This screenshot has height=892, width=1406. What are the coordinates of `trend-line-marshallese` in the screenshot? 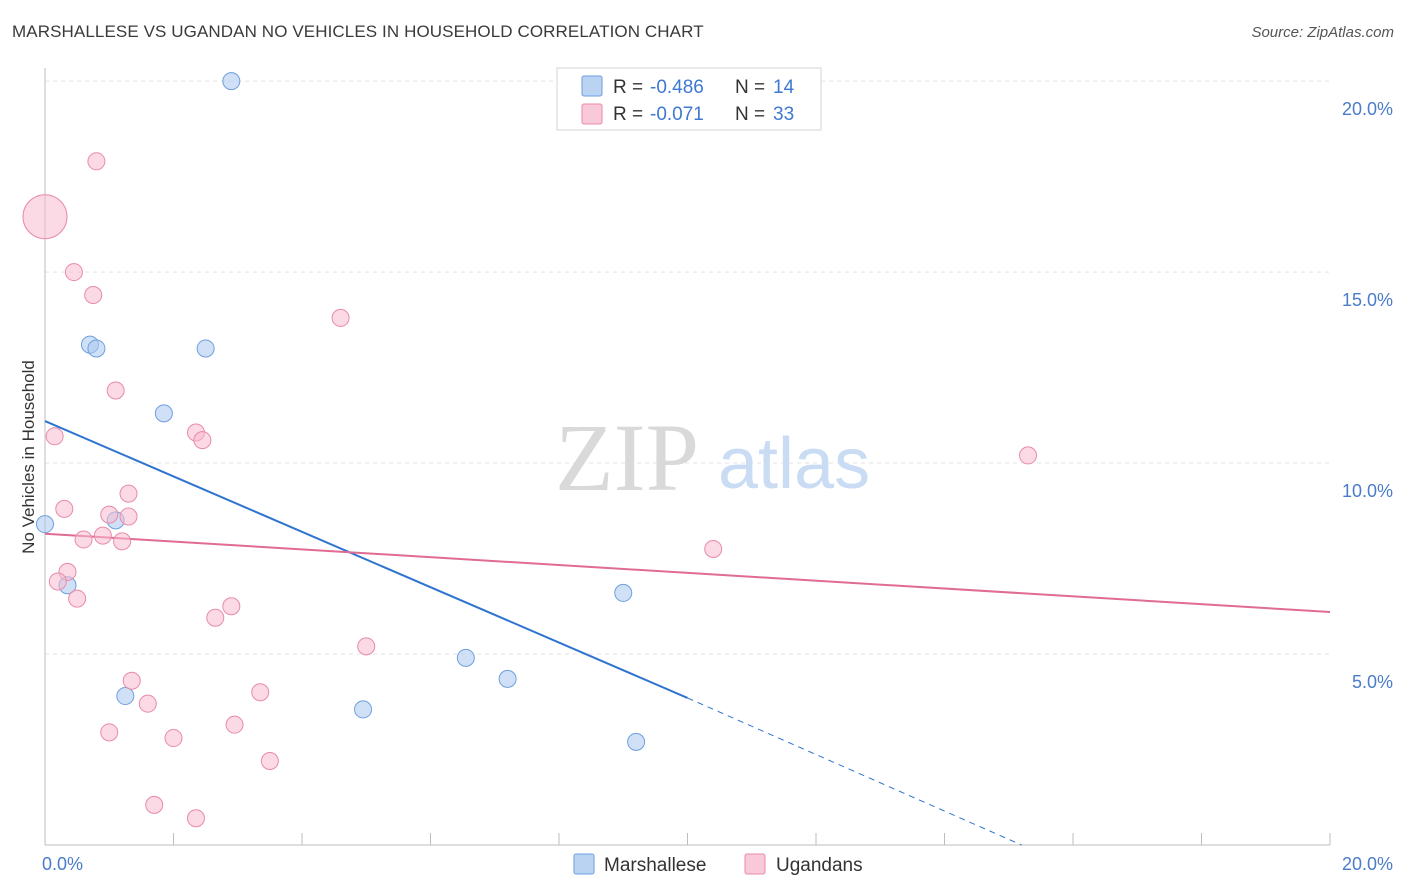 It's located at (366, 559).